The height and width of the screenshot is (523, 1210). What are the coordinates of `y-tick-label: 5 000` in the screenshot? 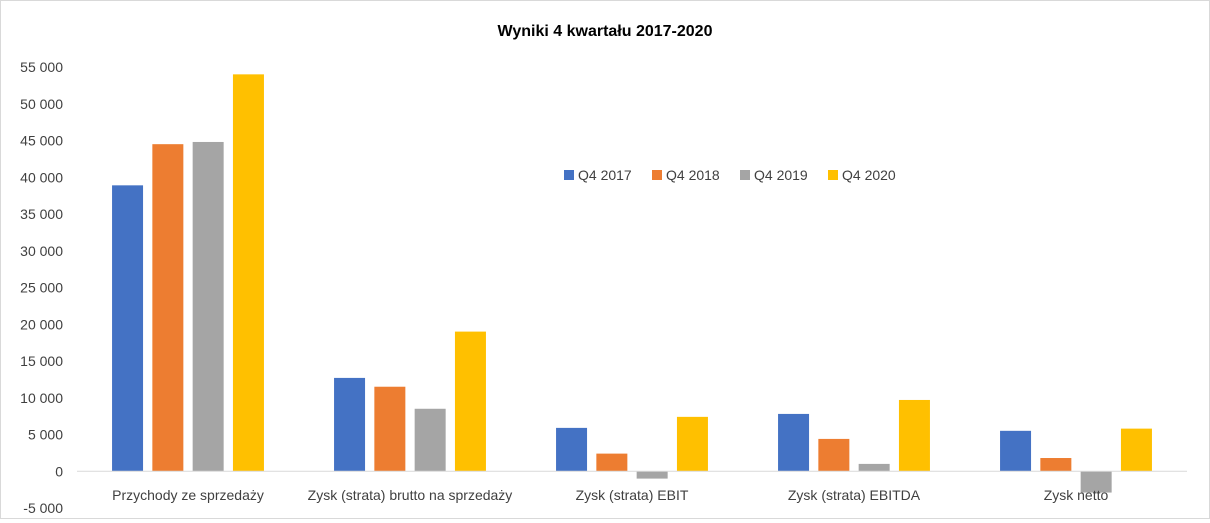 It's located at (45, 435).